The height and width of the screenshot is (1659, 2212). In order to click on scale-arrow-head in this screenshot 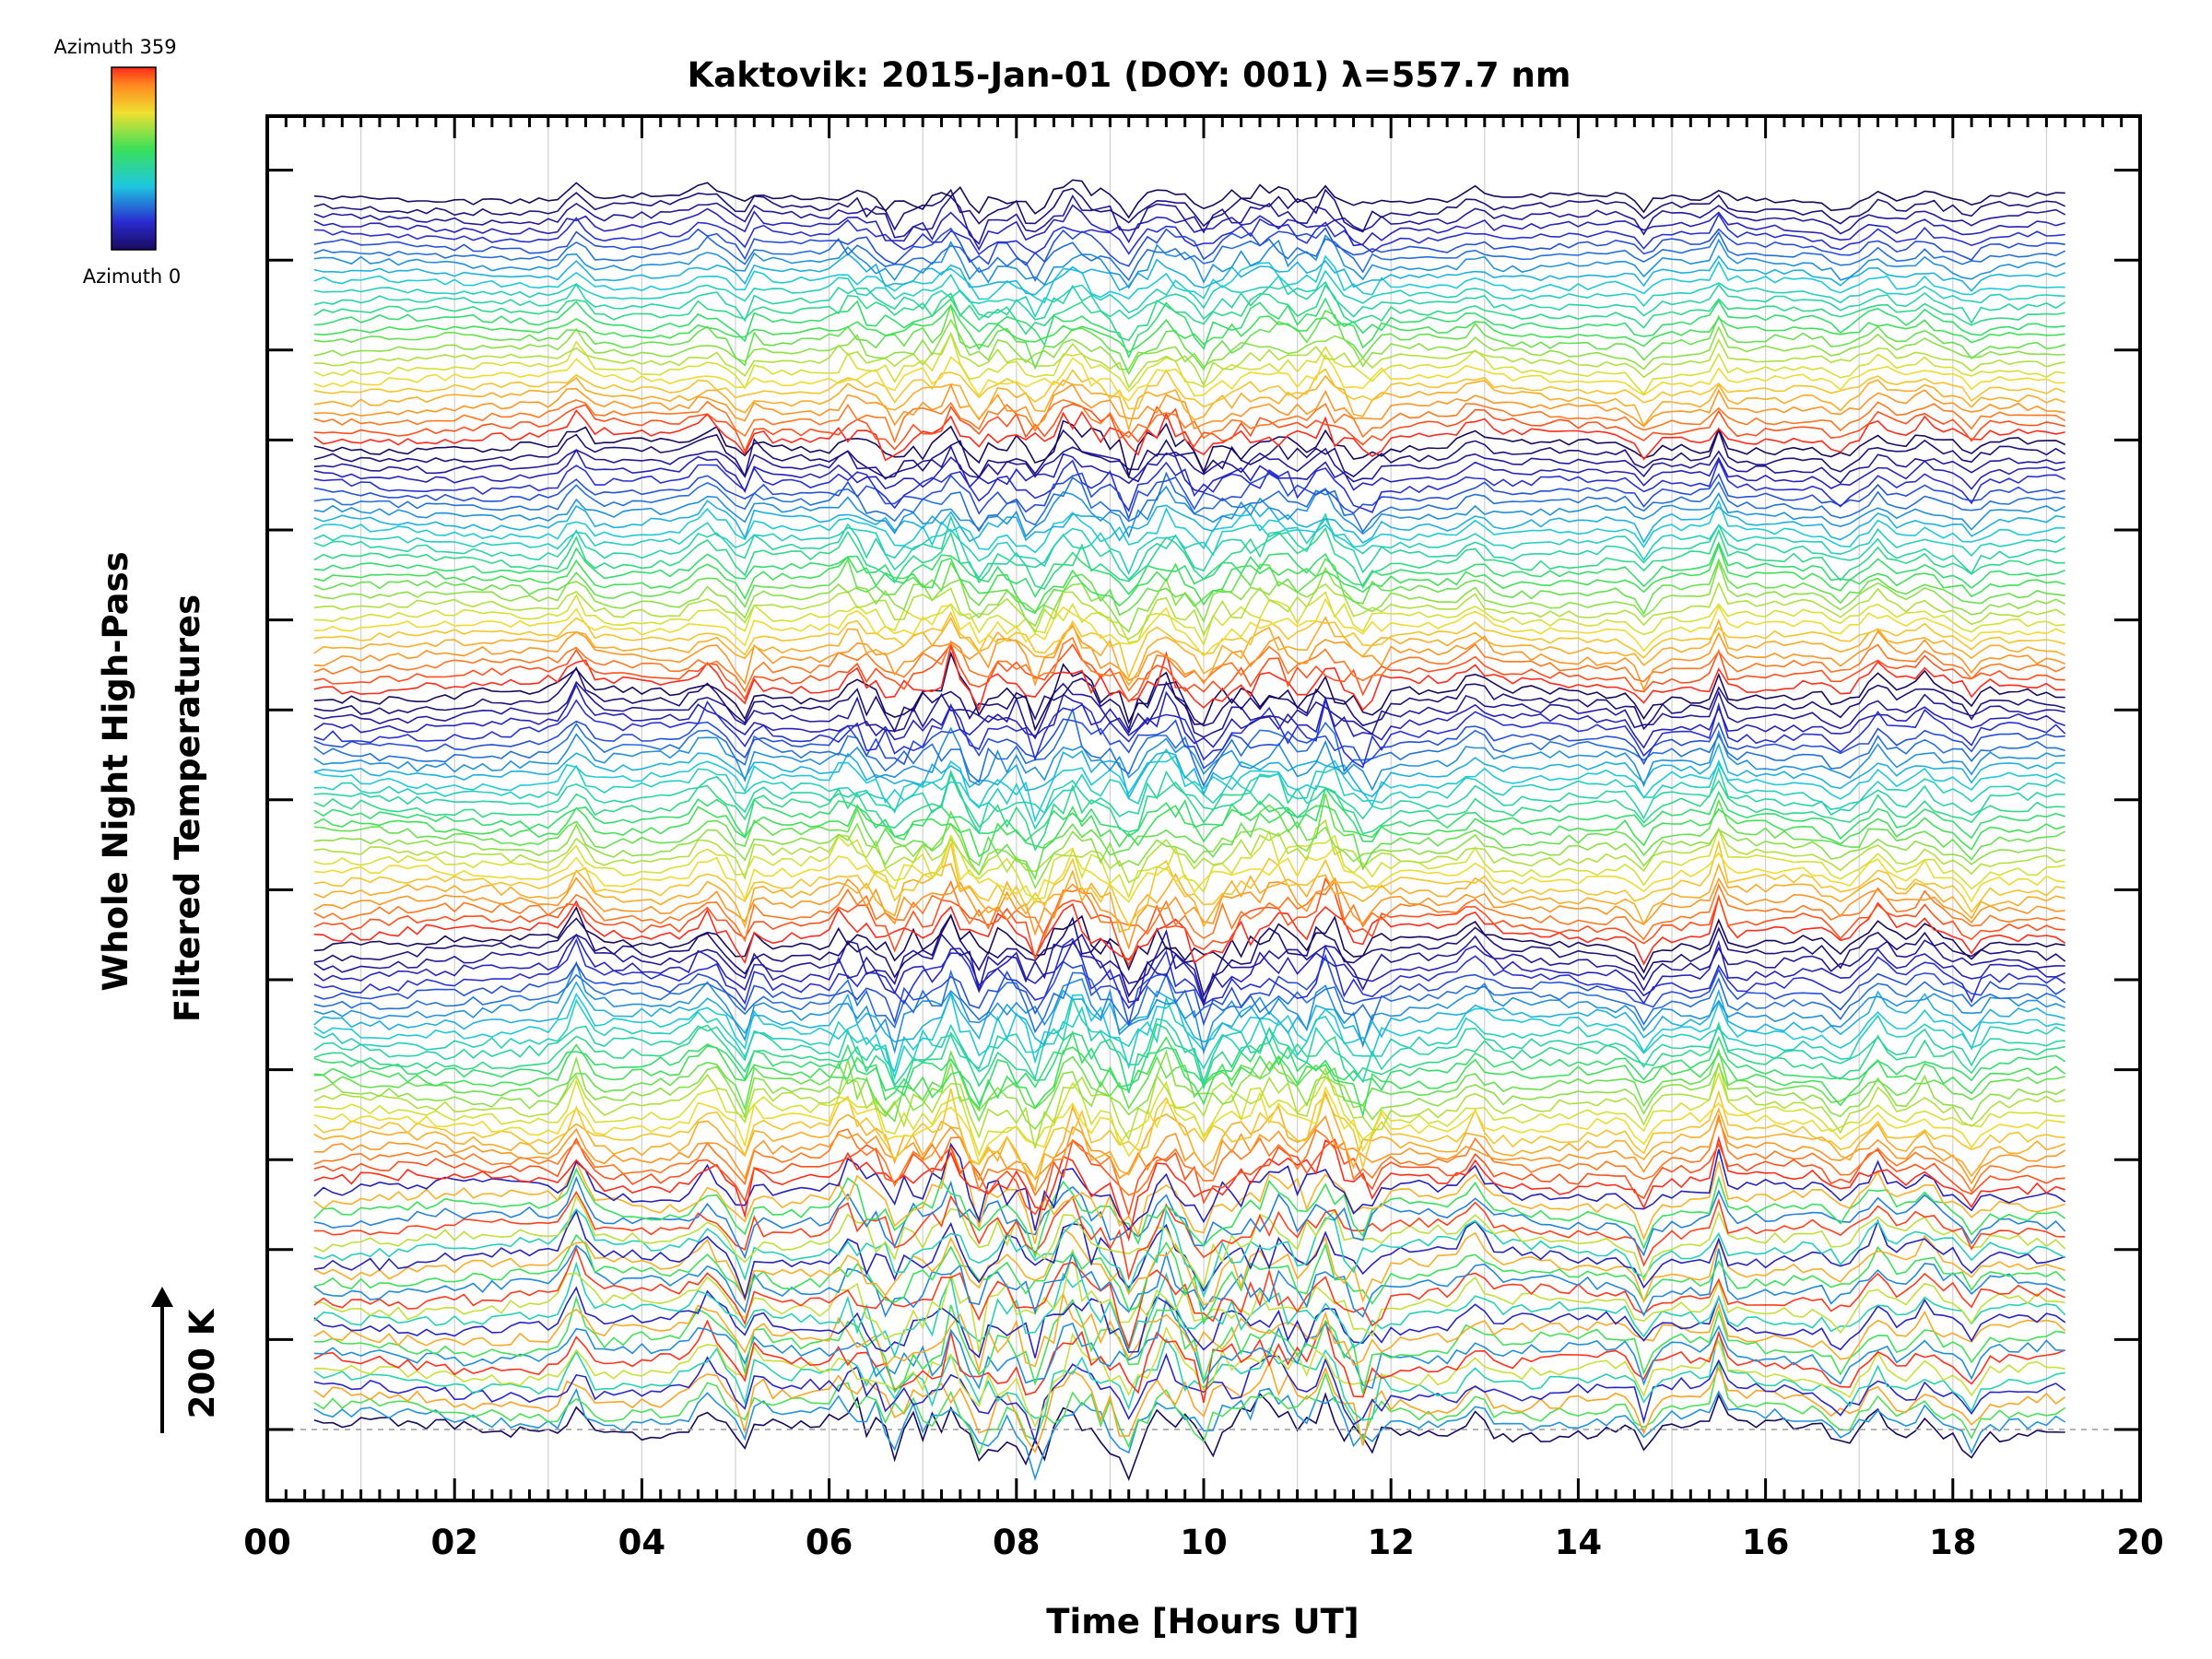, I will do `click(162, 1297)`.